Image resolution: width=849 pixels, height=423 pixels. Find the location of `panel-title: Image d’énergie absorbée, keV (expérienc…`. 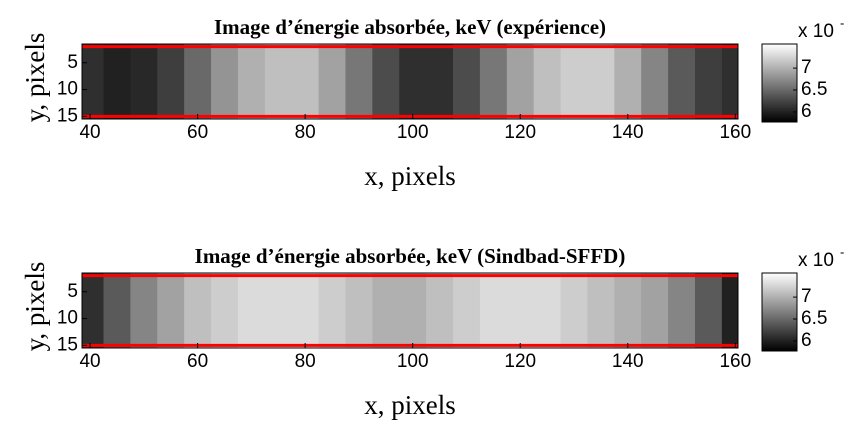

panel-title: Image d’énergie absorbée, keV (expérienc… is located at coordinates (410, 27).